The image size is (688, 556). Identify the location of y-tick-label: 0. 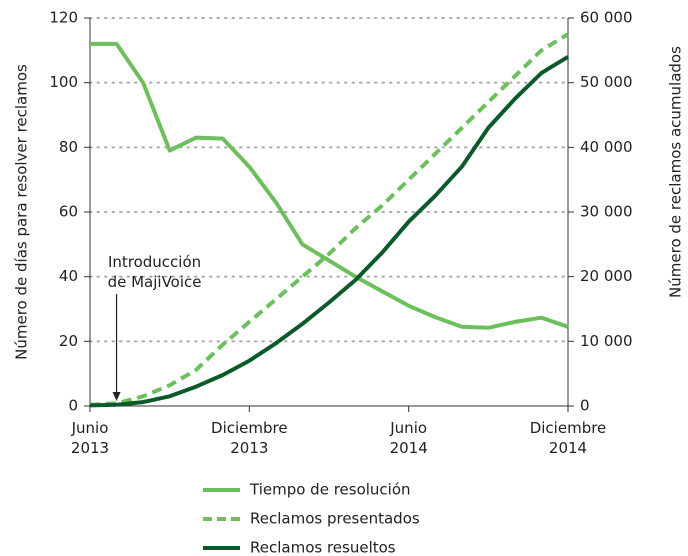
(73, 406).